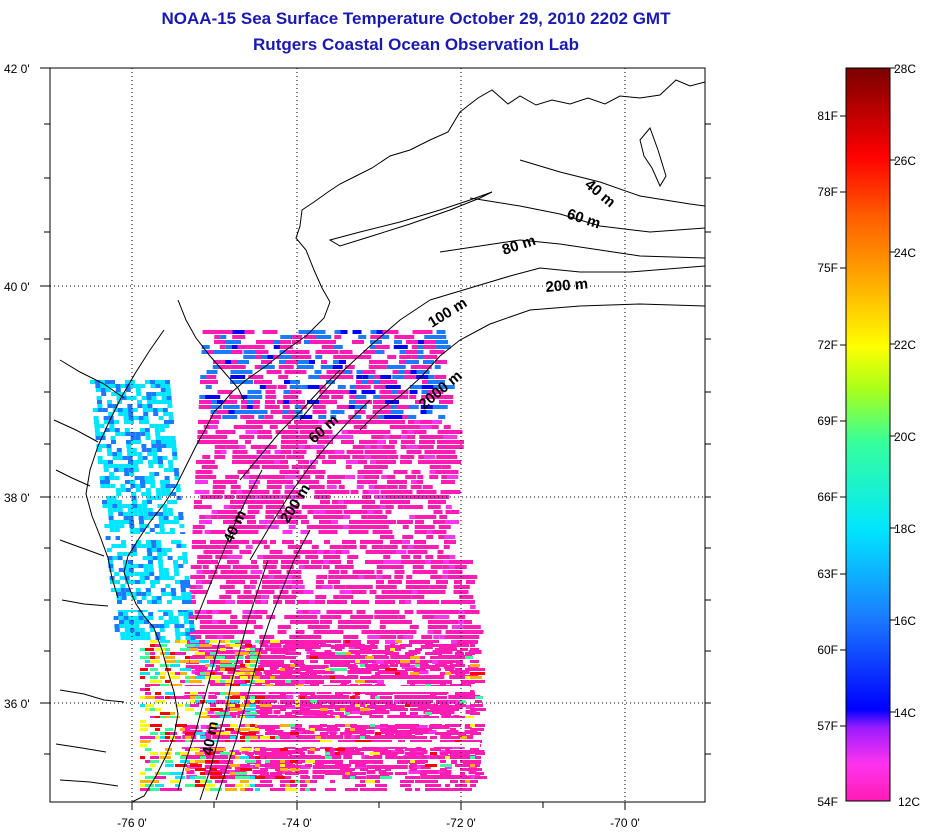 The width and height of the screenshot is (928, 832). I want to click on contour-label-40m-south: 40 m, so click(210, 738).